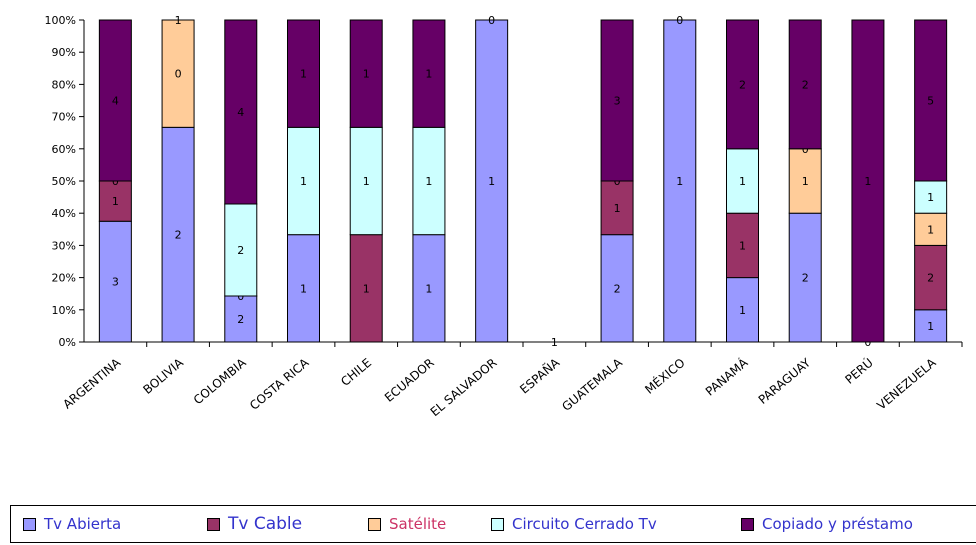 The image size is (976, 545). I want to click on legend-swatch-circuito-cerrado, so click(497, 524).